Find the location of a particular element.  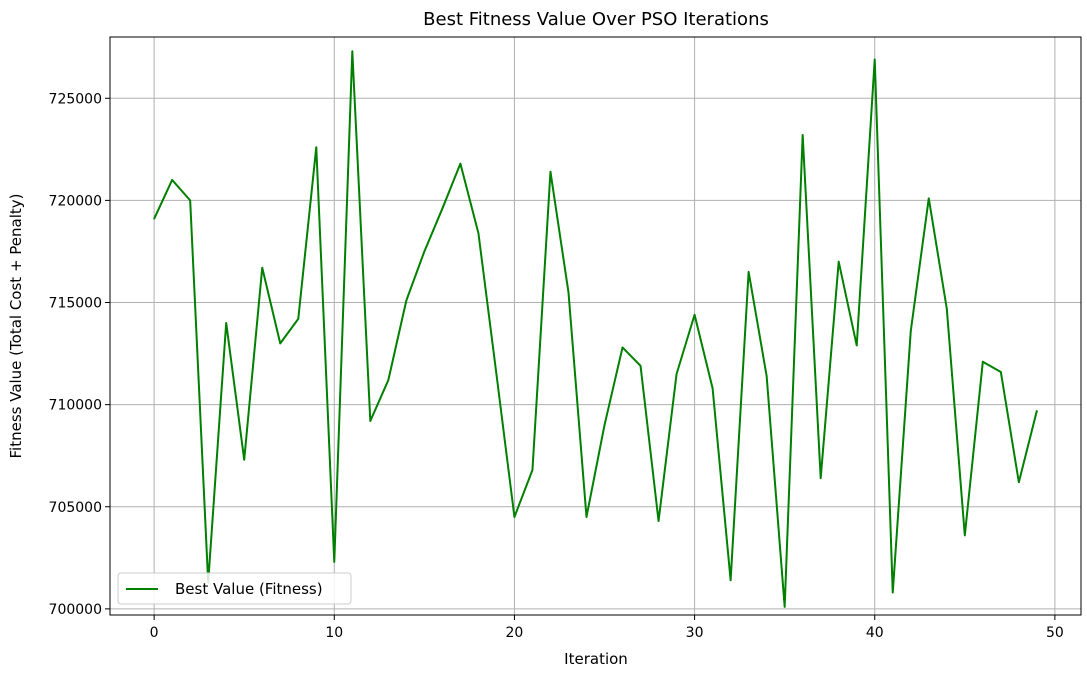

y-axis-ticks: 700000 705000 710000 715000 720000 725000 is located at coordinates (79, 354).